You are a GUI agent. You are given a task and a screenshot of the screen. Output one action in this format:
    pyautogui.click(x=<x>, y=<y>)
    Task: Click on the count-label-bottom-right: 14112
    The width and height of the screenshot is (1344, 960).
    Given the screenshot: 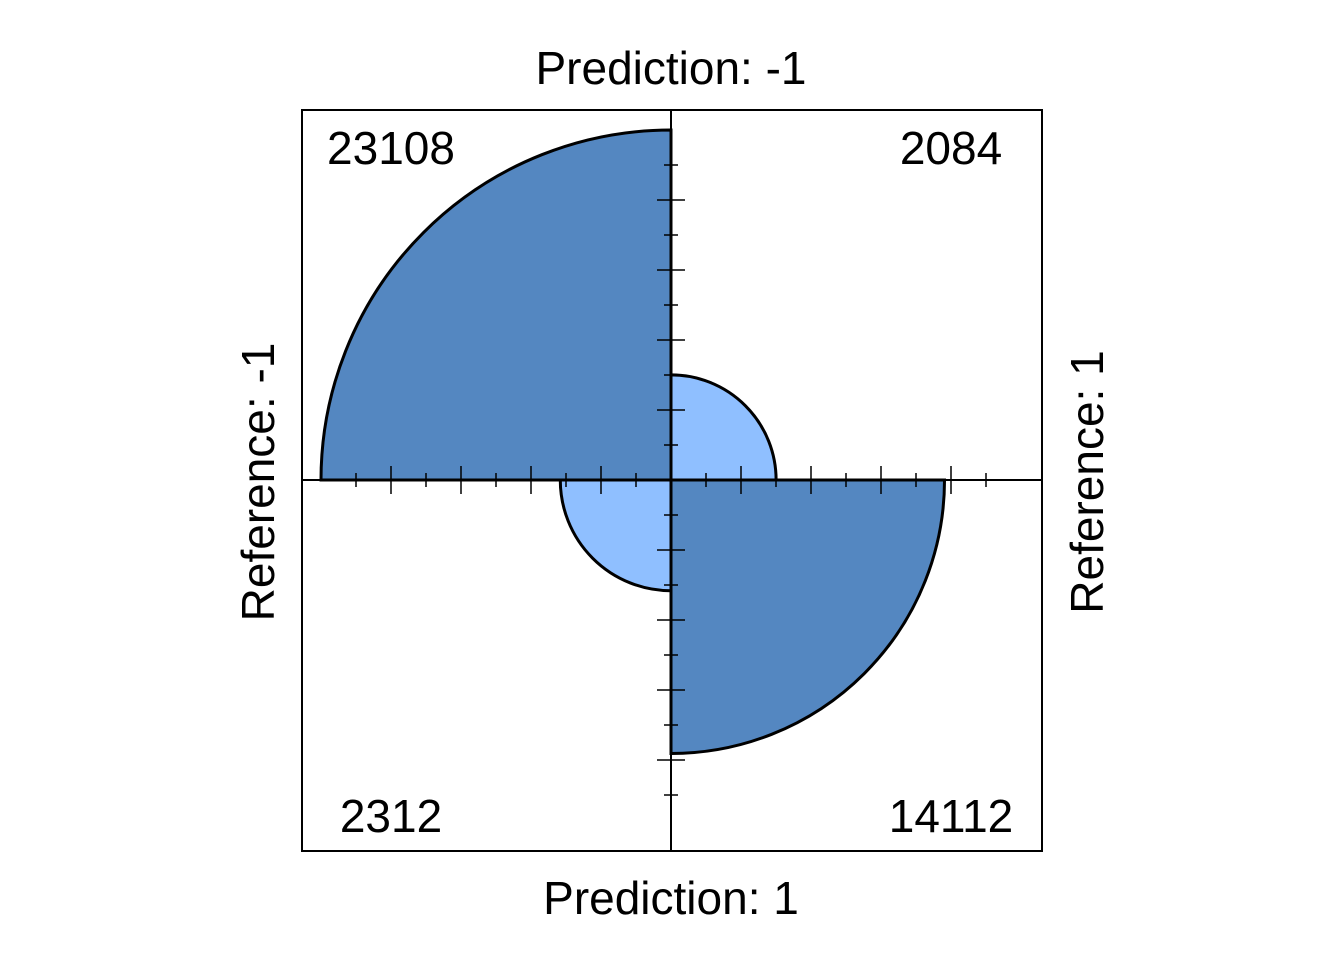 What is the action you would take?
    pyautogui.click(x=951, y=816)
    